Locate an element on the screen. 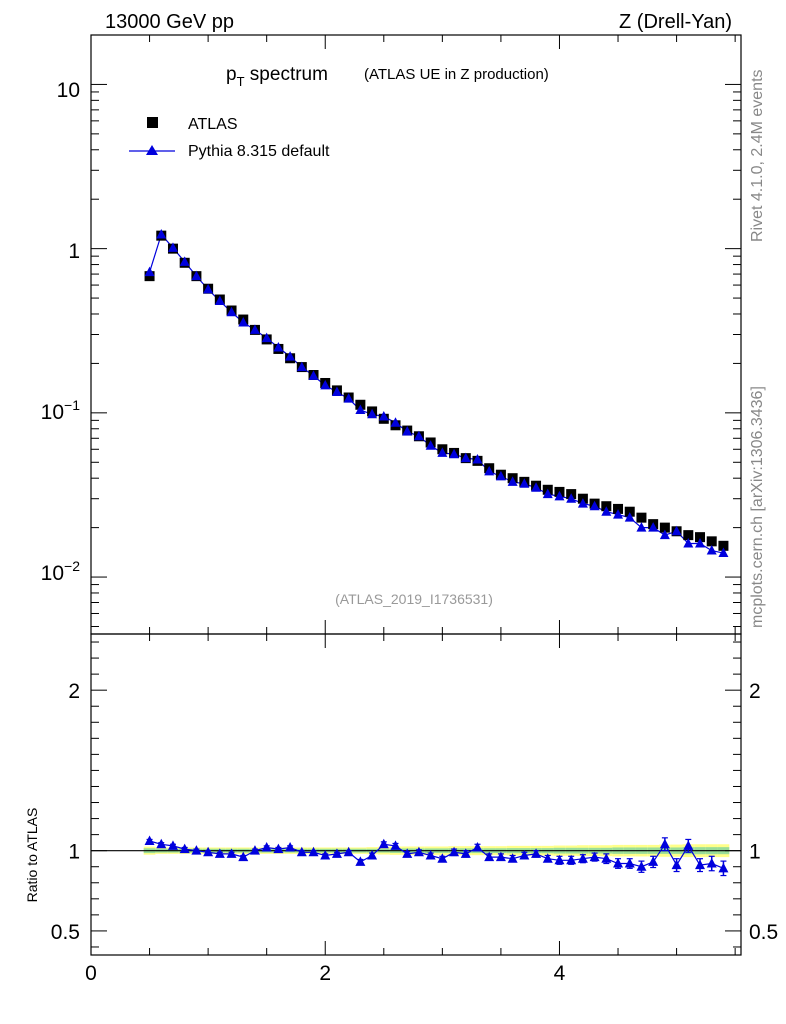 This screenshot has width=786, height=1024. ratio-ytick-label-left: 1 is located at coordinates (74, 852).